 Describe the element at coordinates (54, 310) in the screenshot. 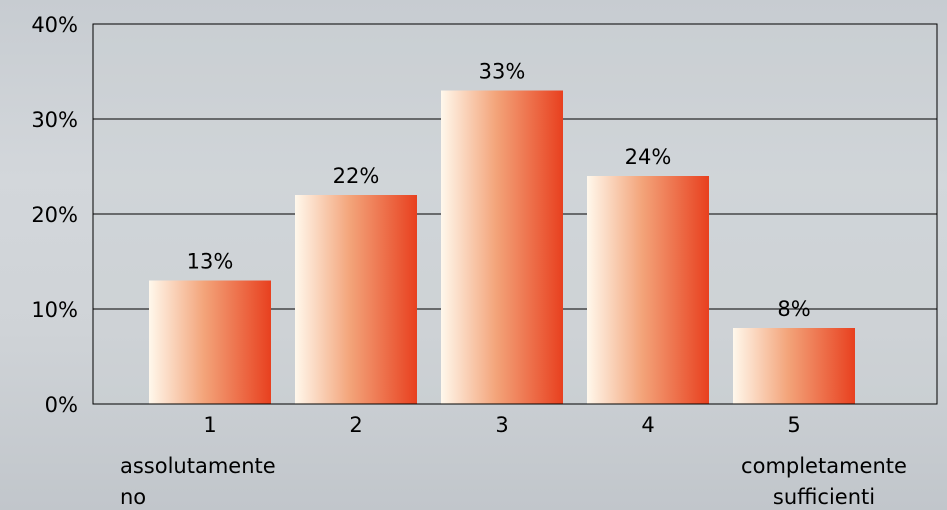

I see `y-tick-label: 10%` at that location.